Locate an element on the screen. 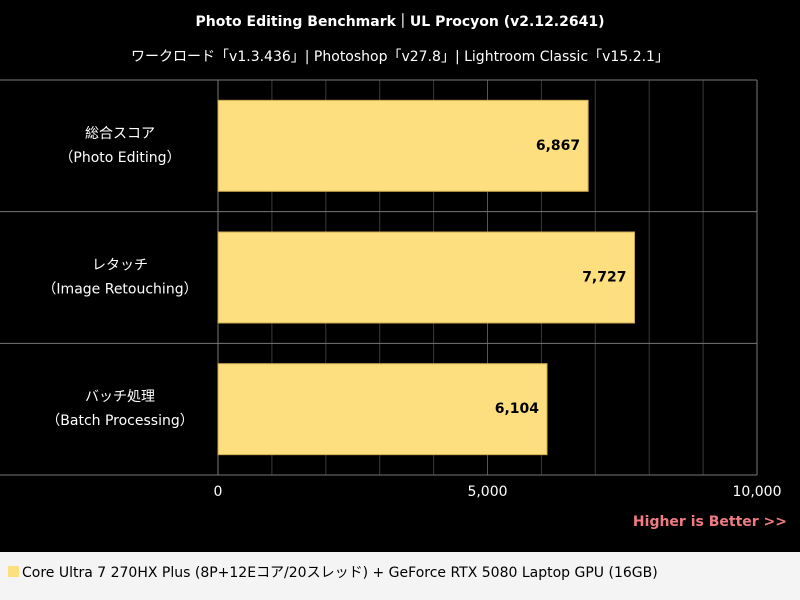 The height and width of the screenshot is (600, 800). y-tick-label: 総合スコア is located at coordinates (120, 134).